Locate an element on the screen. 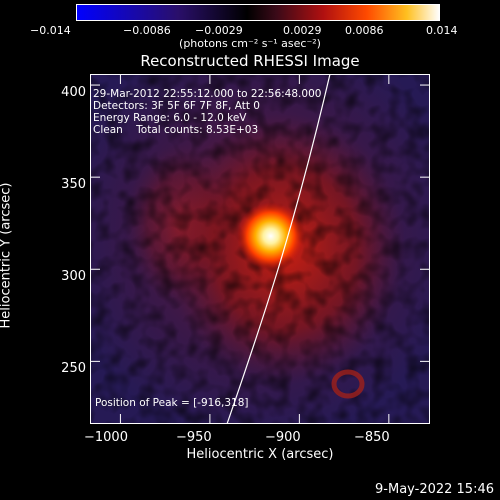 Image resolution: width=500 pixels, height=500 pixels. x-tick-label: −850 is located at coordinates (372, 437).